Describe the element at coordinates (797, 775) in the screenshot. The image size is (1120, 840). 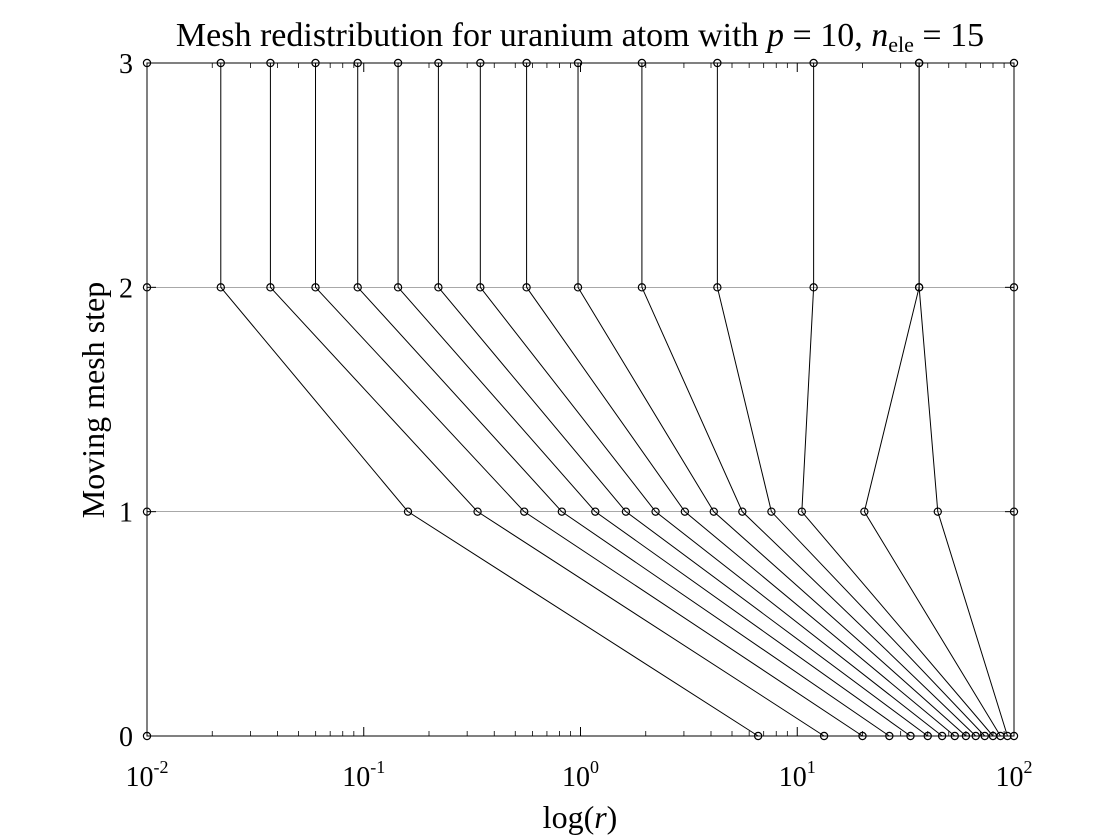
I see `x-tick-label: 10¹` at that location.